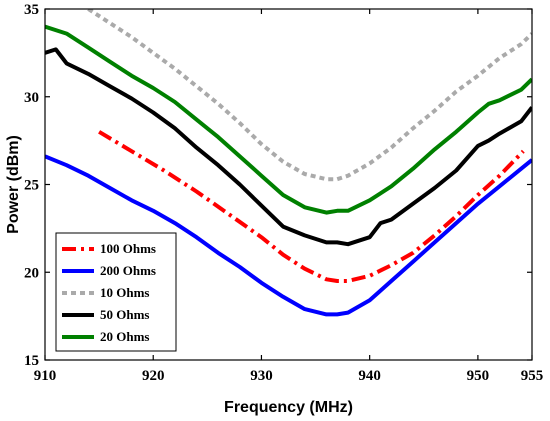 The height and width of the screenshot is (421, 550). I want to click on legend-label-10-ohms: 10 Ohms, so click(124, 292).